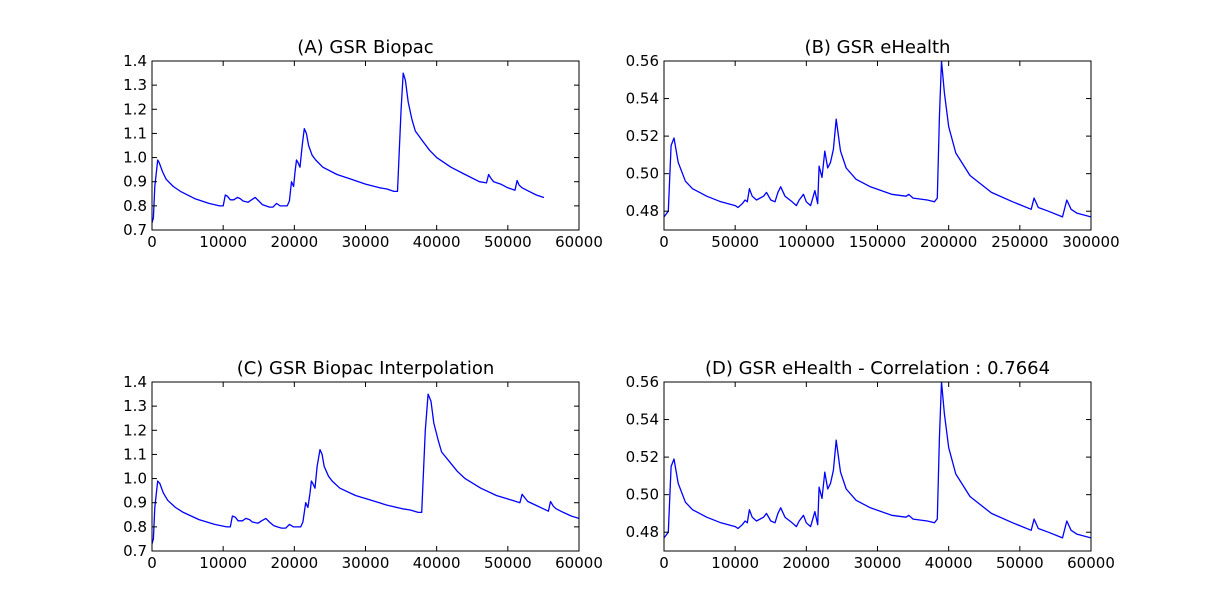  I want to click on axes-frame-d, so click(877, 466).